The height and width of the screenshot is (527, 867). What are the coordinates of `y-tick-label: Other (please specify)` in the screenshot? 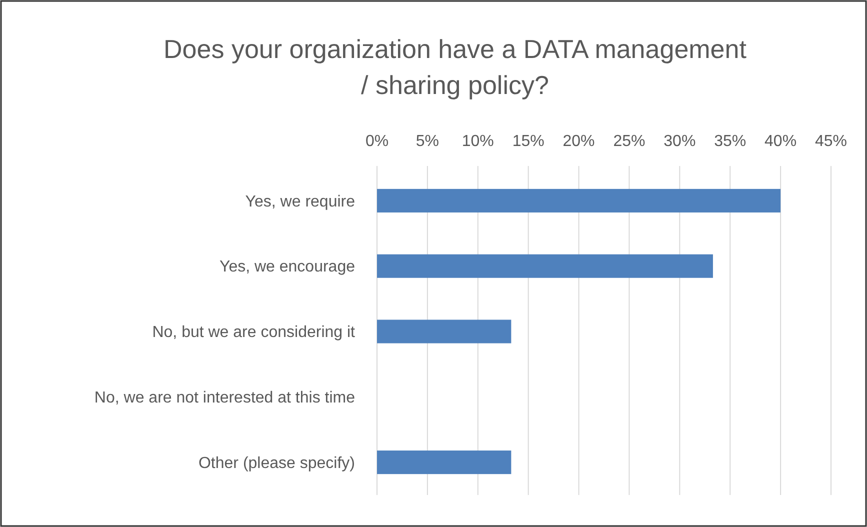 It's located at (276, 463).